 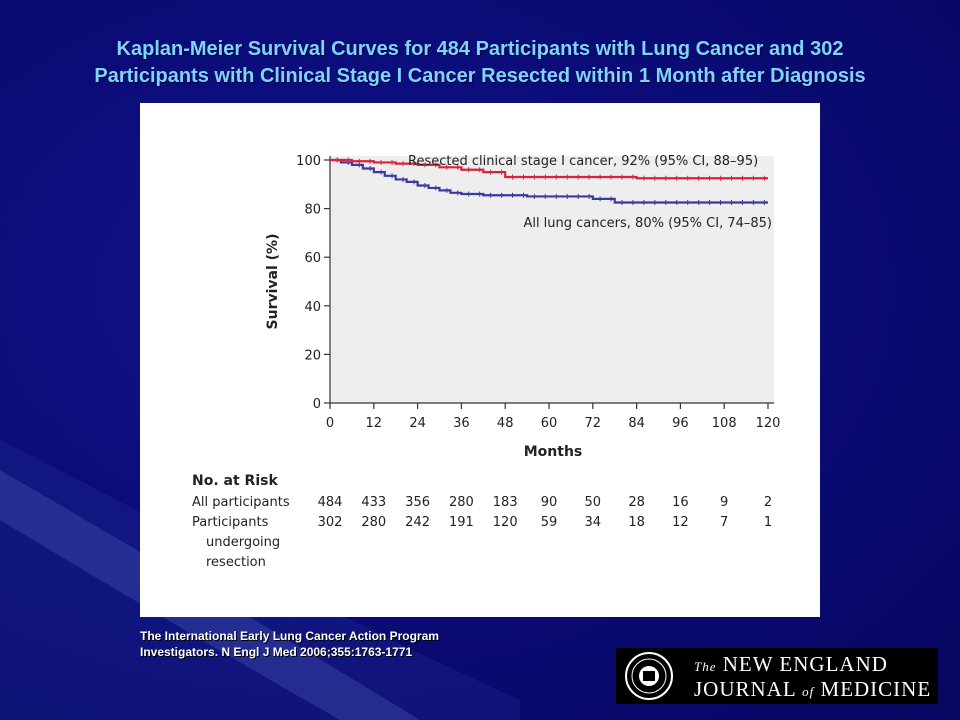 What do you see at coordinates (812, 678) in the screenshot?
I see `nejm-wordmark: The NEW ENGLAND JOURNAL of MEDICINE` at bounding box center [812, 678].